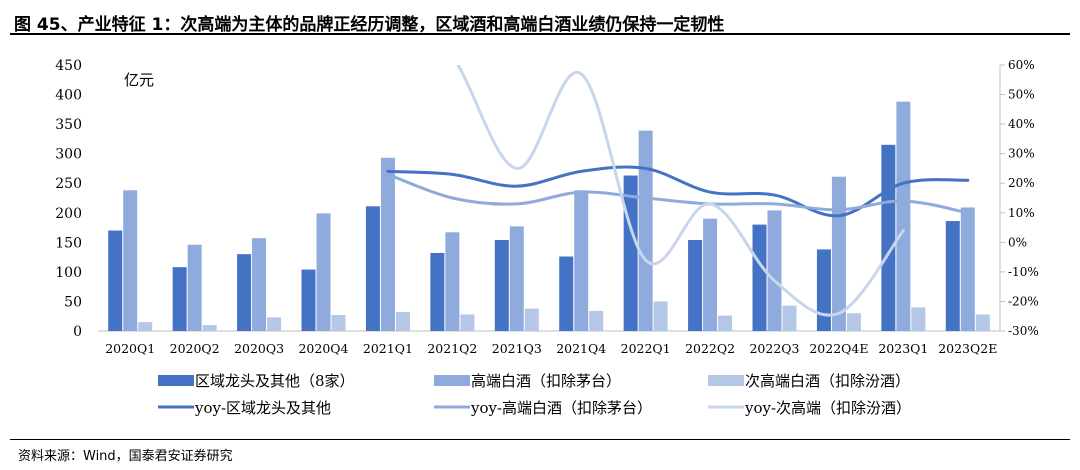 This screenshot has height=470, width=1080. Describe the element at coordinates (262, 408) in the screenshot. I see `legend-label: yoy-区域龙头及其他` at that location.